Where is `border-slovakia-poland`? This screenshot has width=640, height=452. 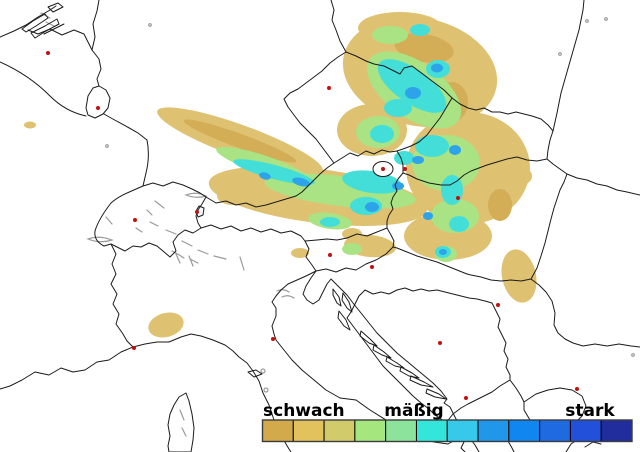 border-slovakia-poland is located at coordinates (502, 114).